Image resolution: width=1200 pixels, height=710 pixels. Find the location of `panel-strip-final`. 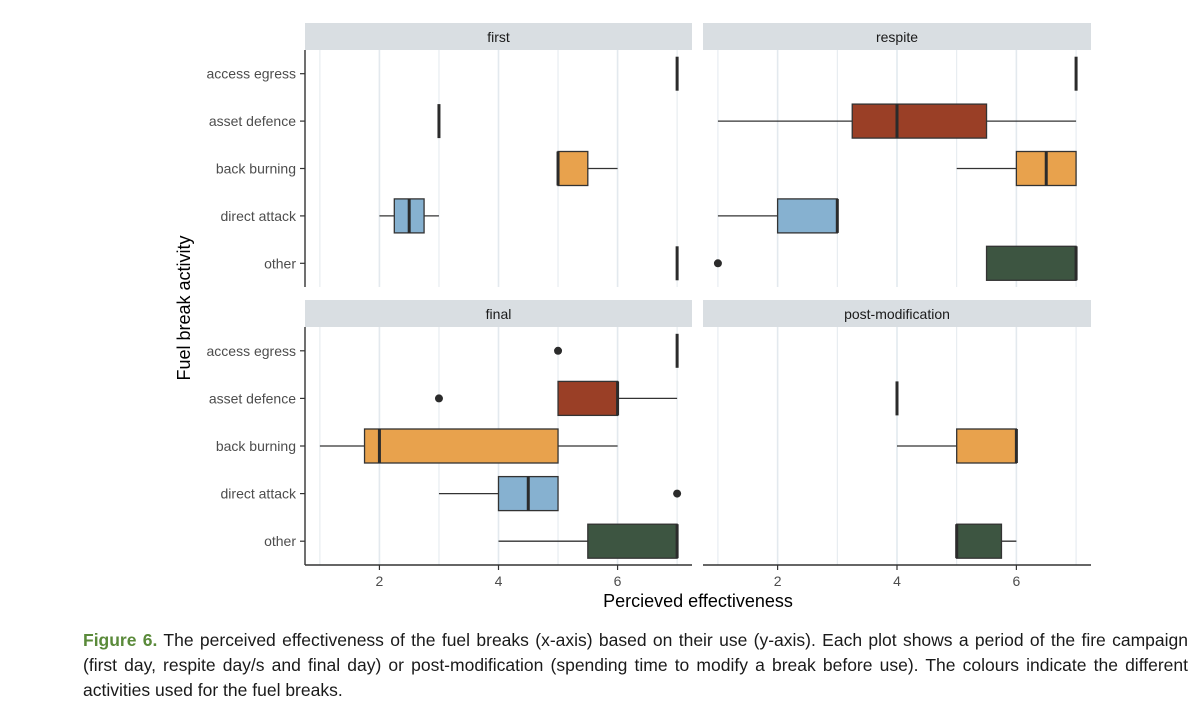

panel-strip-final is located at coordinates (498, 313).